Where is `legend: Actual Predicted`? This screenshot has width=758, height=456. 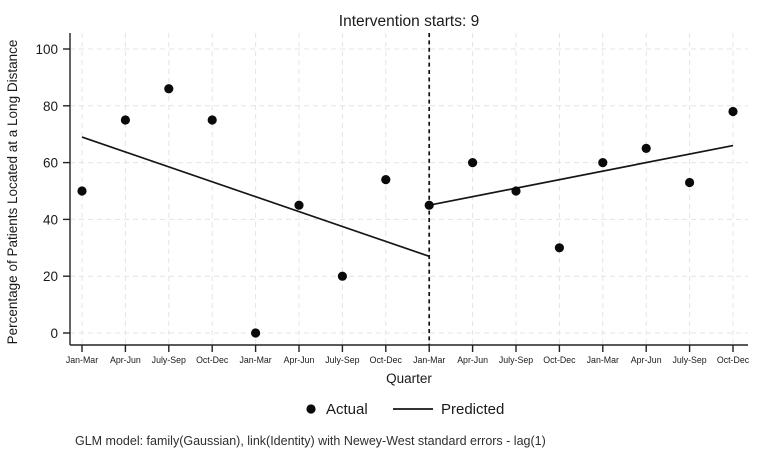
legend: Actual Predicted is located at coordinates (405, 409).